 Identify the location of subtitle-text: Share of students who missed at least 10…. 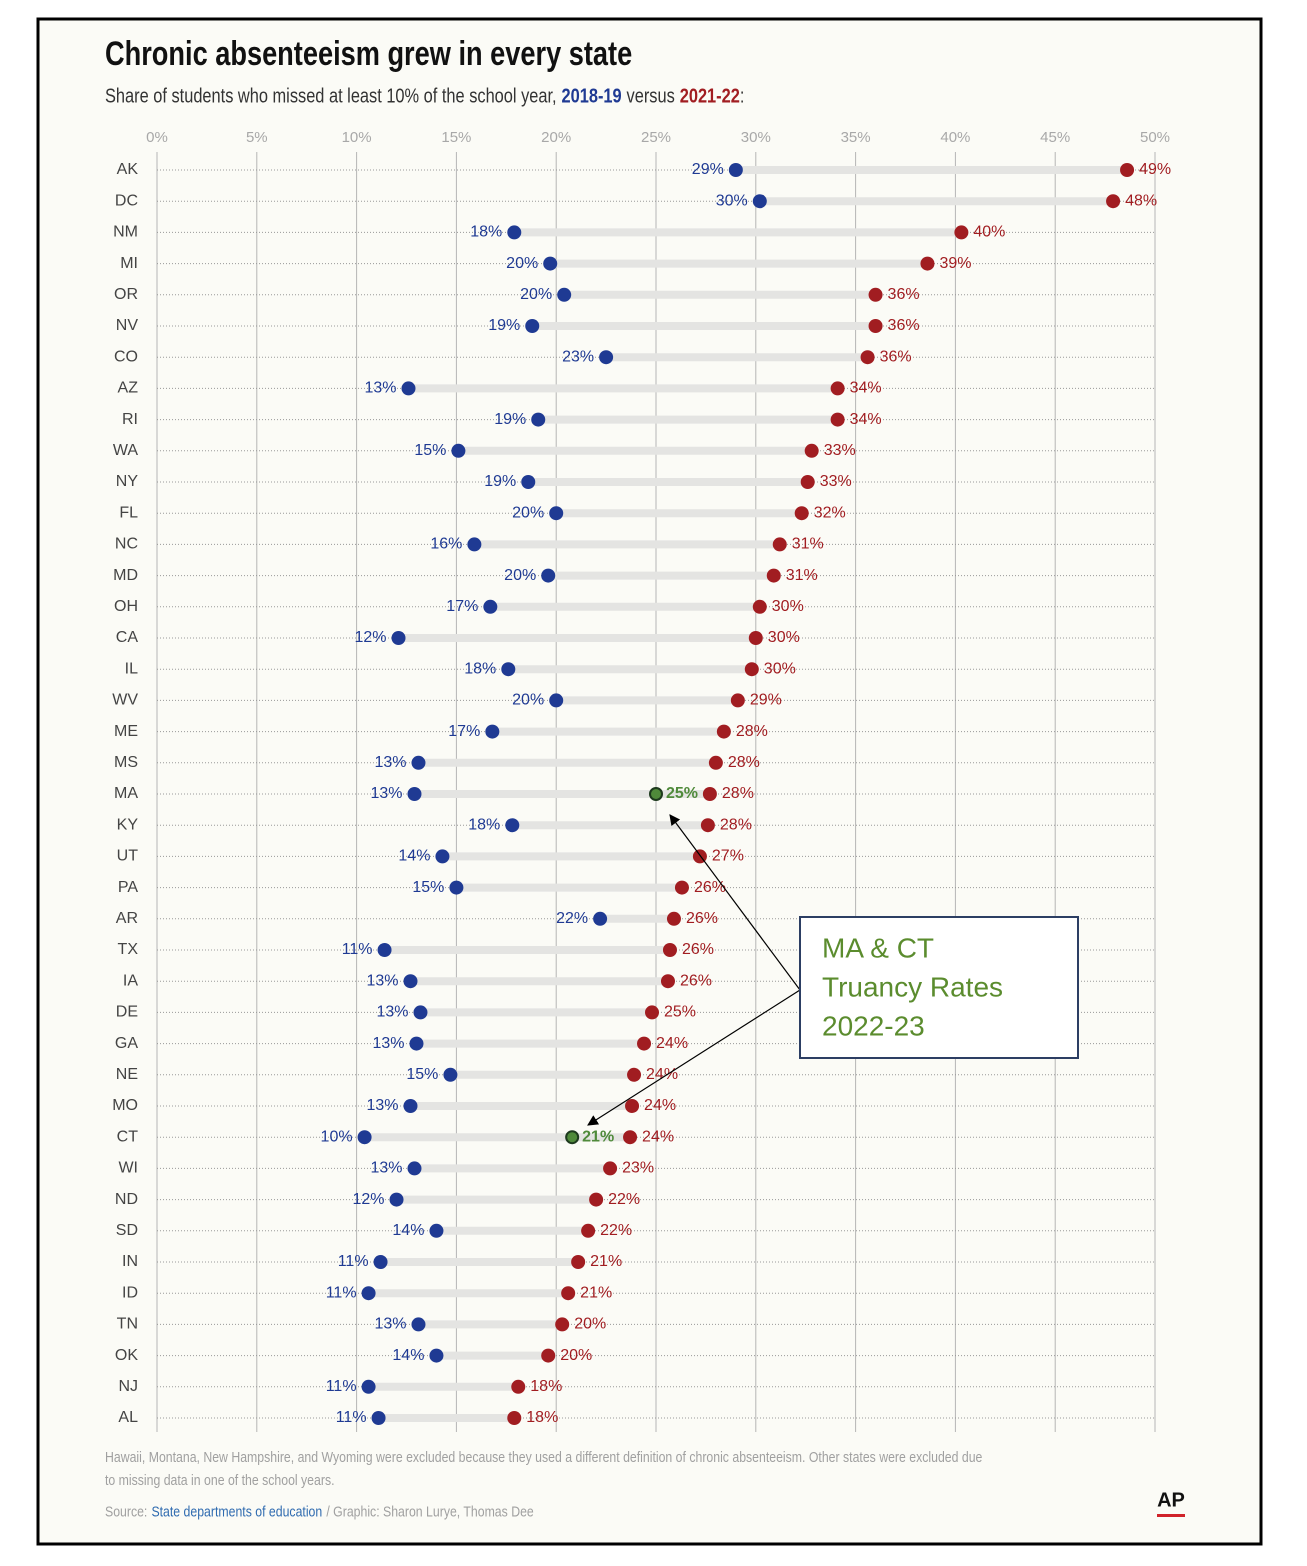
(331, 95).